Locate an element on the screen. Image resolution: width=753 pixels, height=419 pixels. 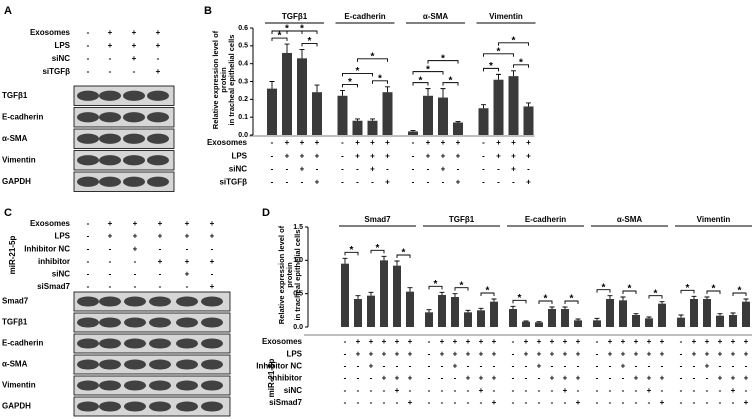
y-axis-label: in tracheal epithelial cells is located at coordinates (231, 80).